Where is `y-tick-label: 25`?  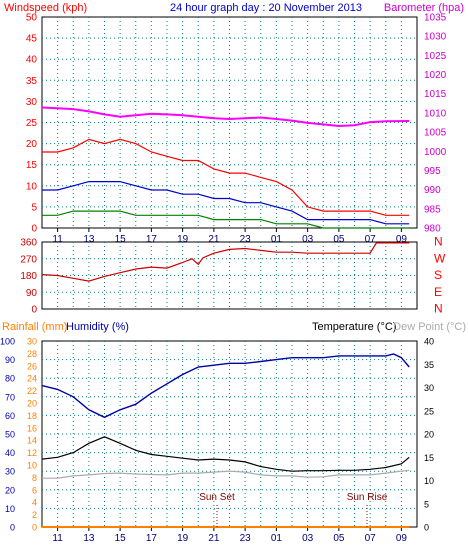 y-tick-label: 25 is located at coordinates (32, 123).